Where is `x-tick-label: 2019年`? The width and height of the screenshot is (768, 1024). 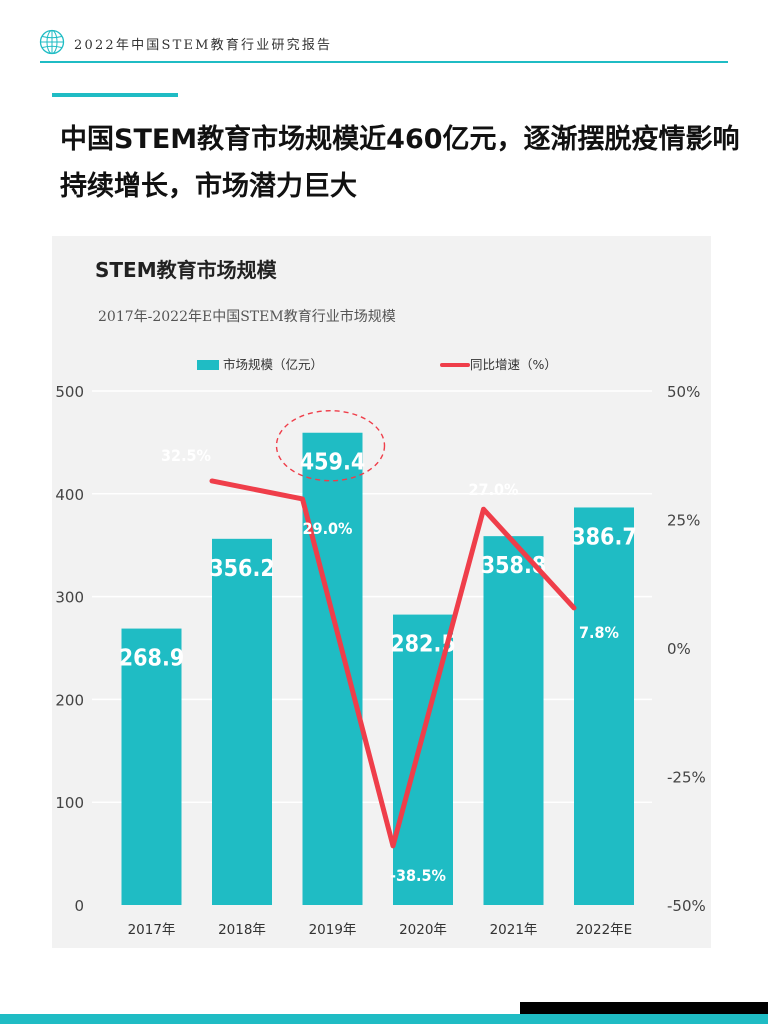
x-tick-label: 2019年 is located at coordinates (333, 930).